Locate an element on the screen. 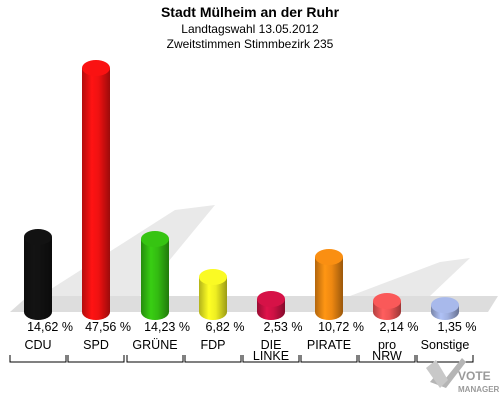  chart-title: Stadt Mülheim an der Ruhr is located at coordinates (250, 12).